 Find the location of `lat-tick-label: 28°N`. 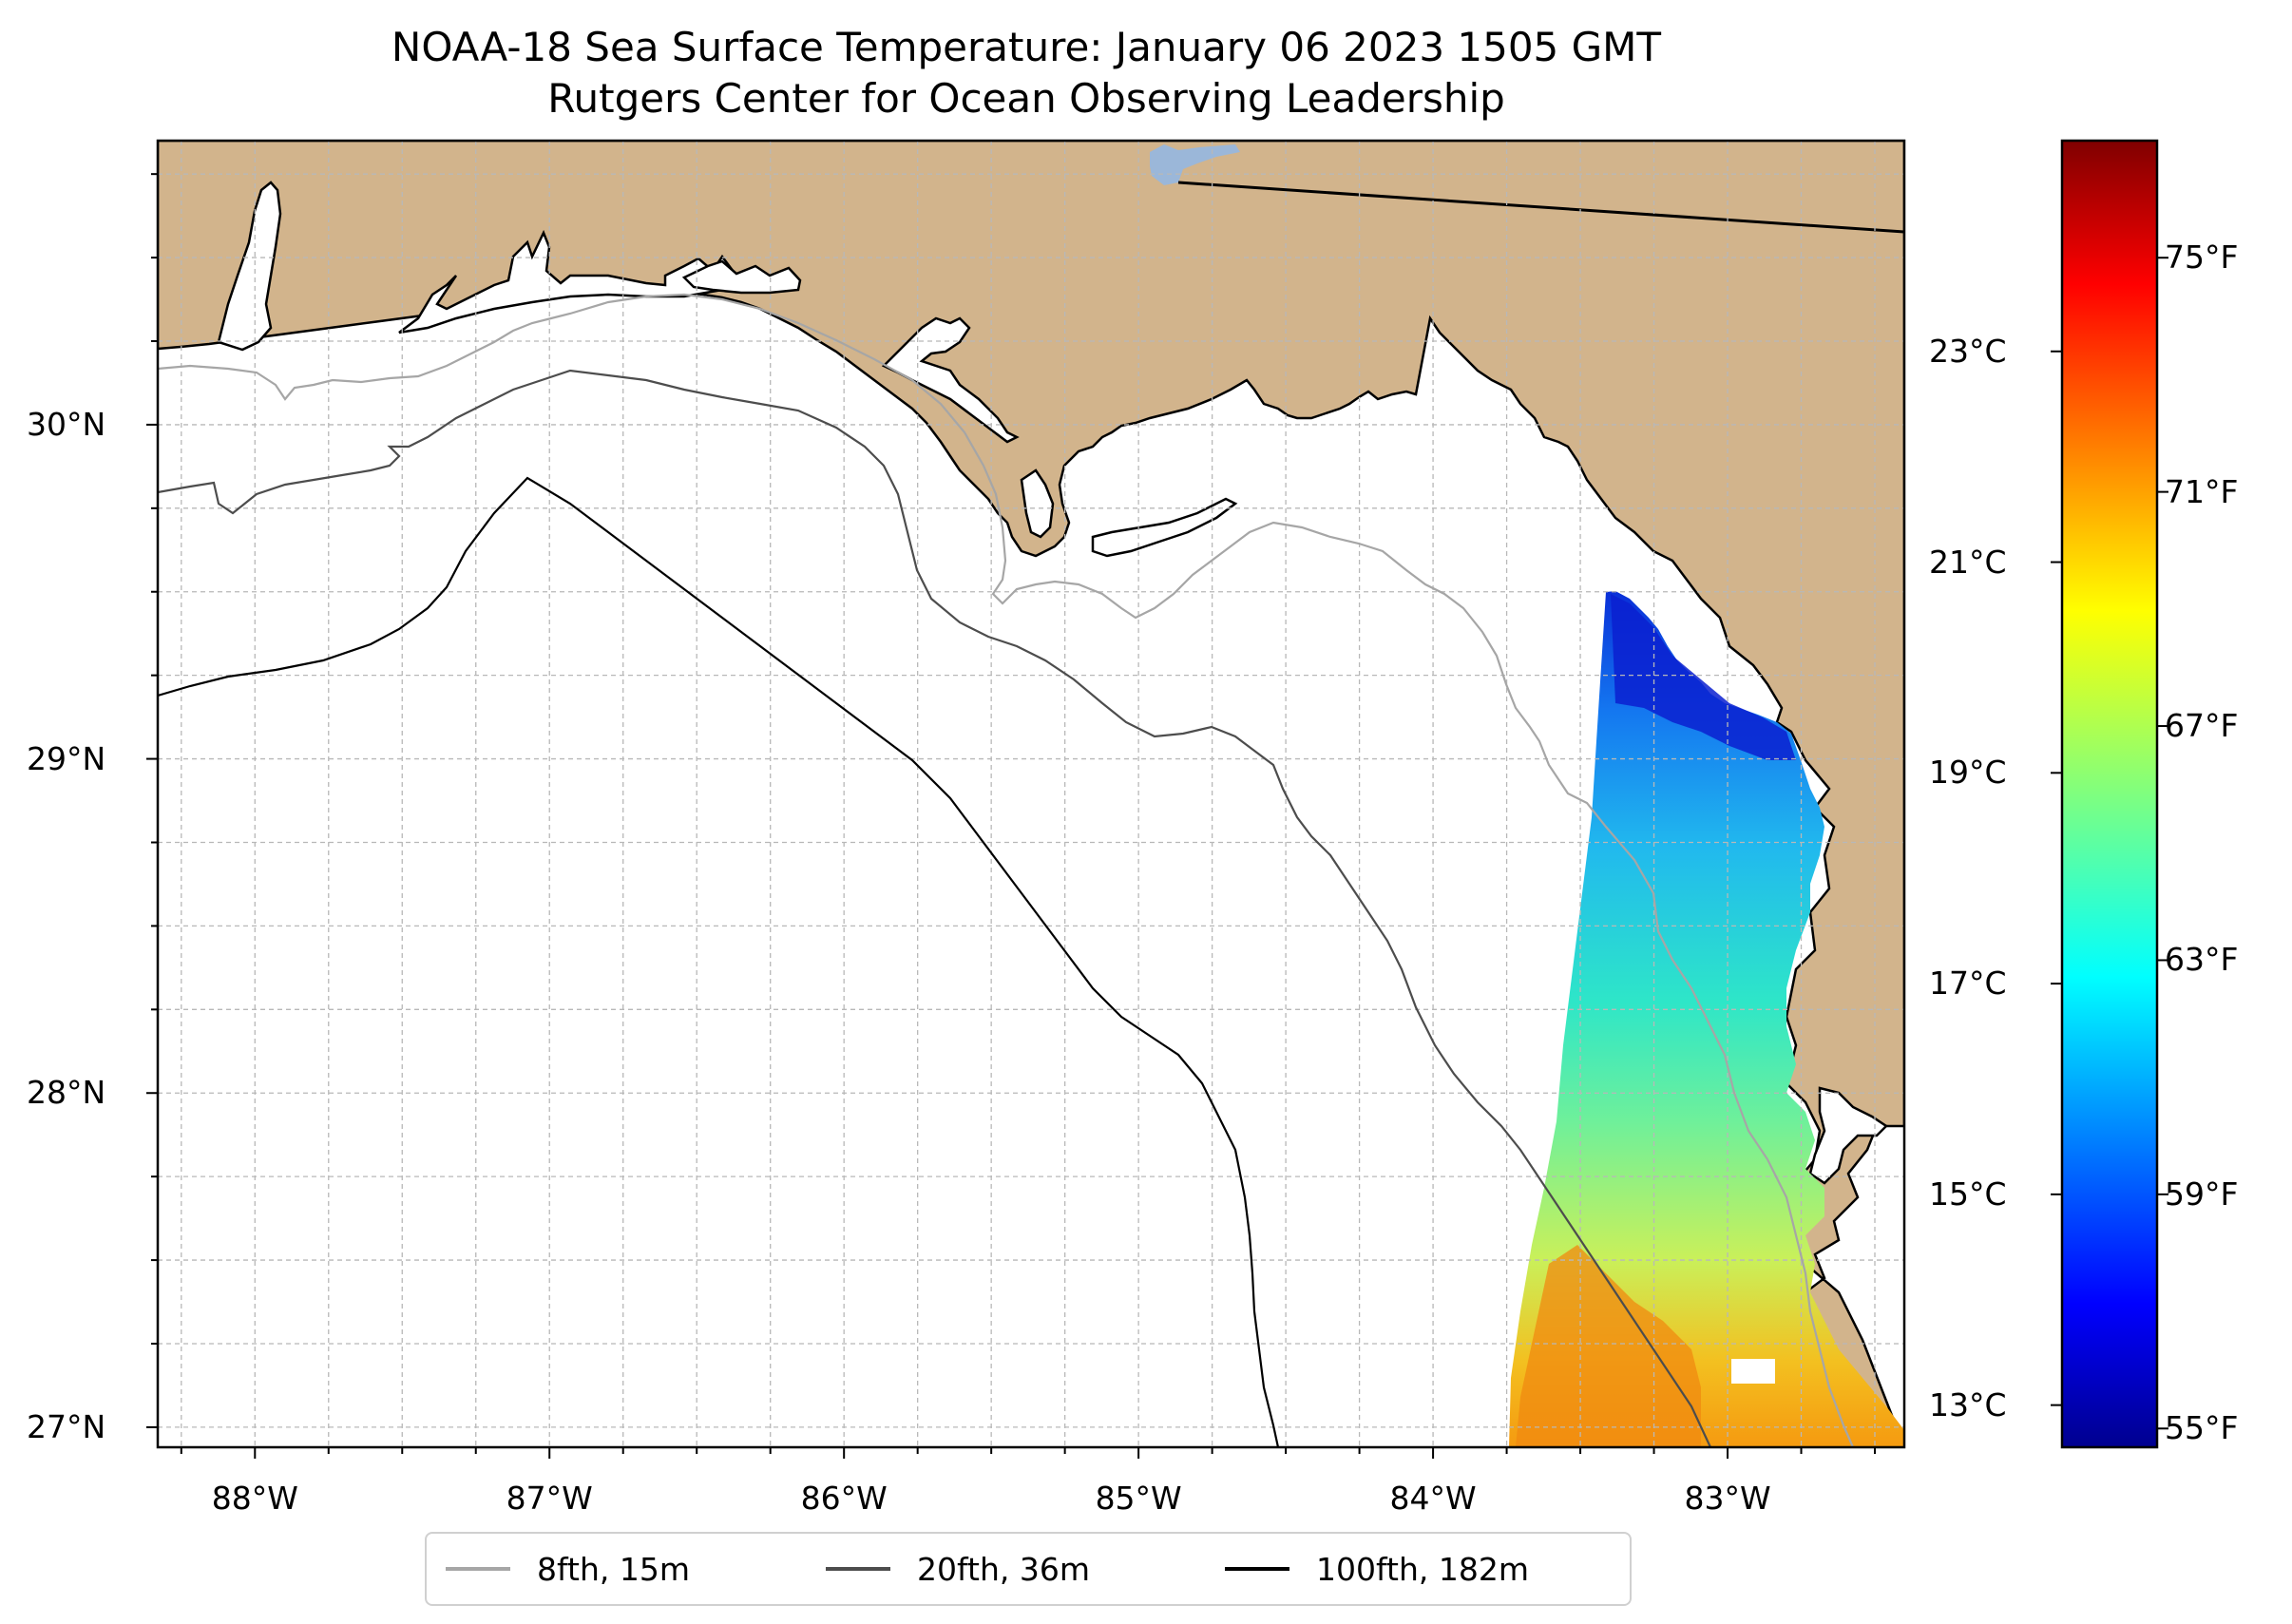

lat-tick-label: 28°N is located at coordinates (66, 1093).